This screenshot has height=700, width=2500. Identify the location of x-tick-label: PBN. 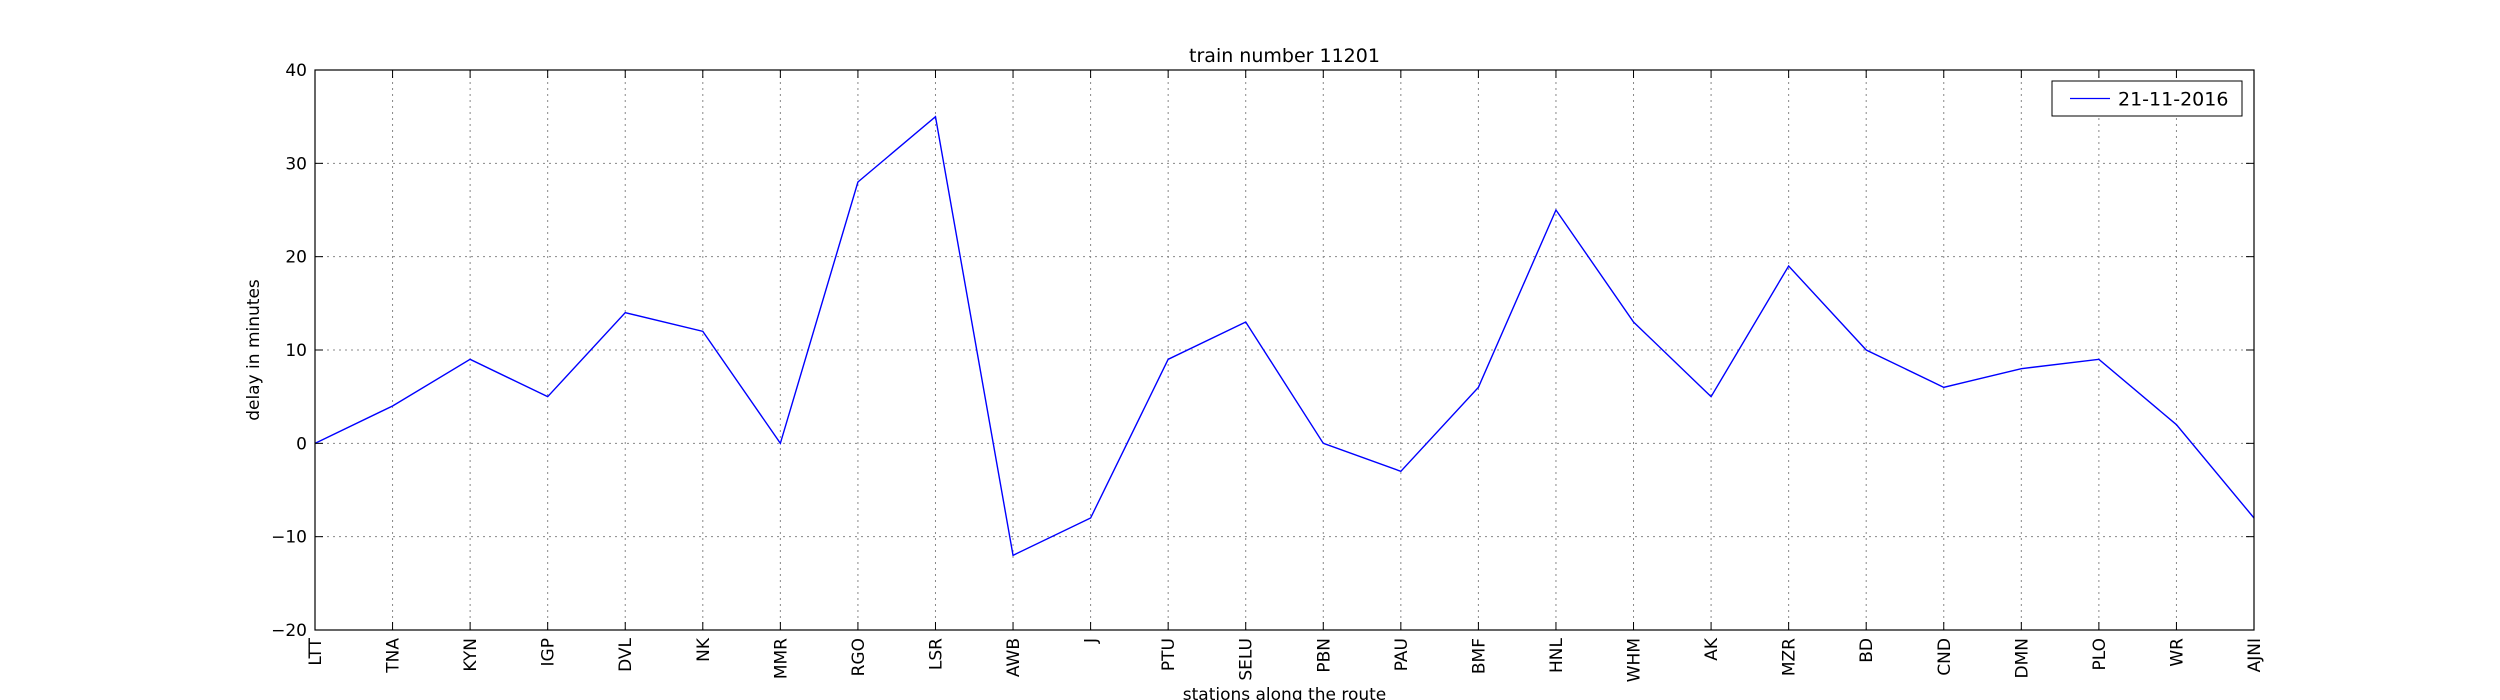
(1324, 655).